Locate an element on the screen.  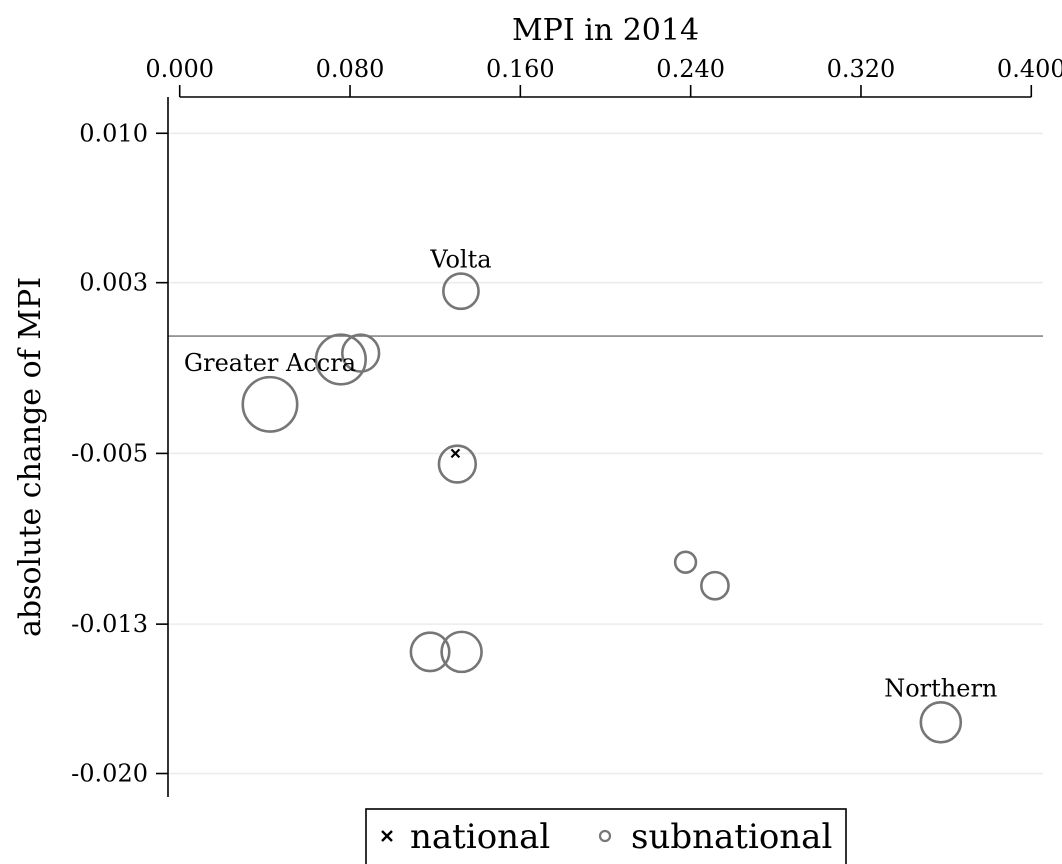
point-label: Volta is located at coordinates (460, 260).